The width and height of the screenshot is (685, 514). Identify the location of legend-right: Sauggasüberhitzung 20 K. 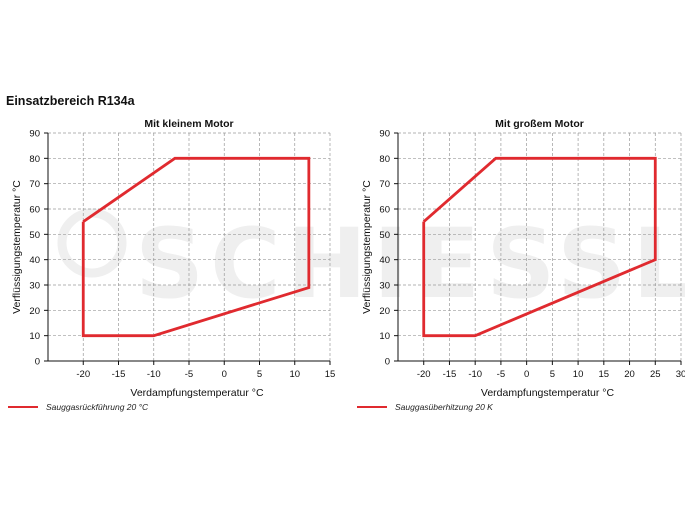
(425, 407).